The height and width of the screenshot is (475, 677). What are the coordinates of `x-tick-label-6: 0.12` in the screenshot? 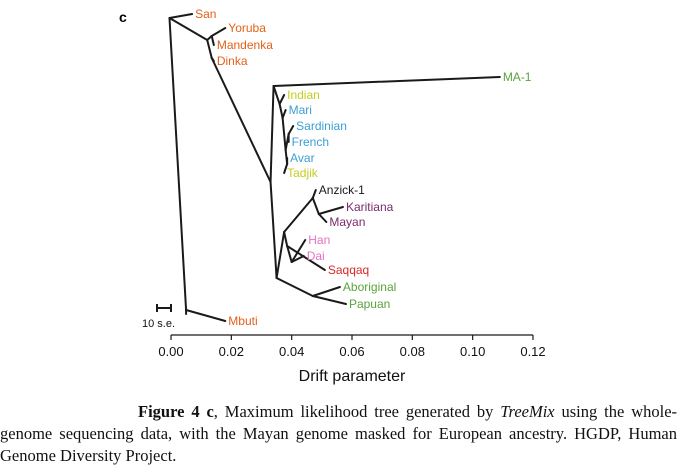 It's located at (532, 351).